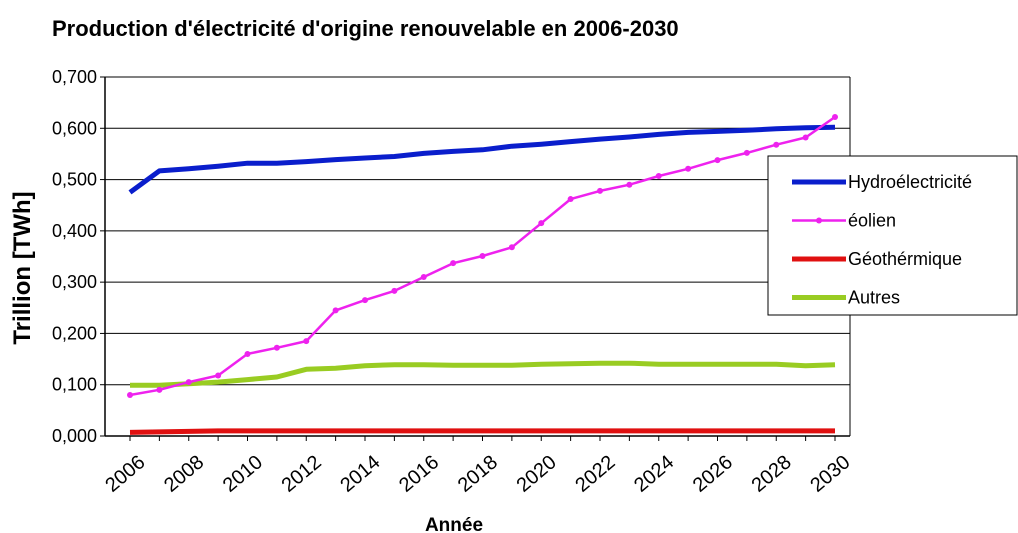 This screenshot has height=533, width=1018. I want to click on x-tick-label: 2008, so click(184, 473).